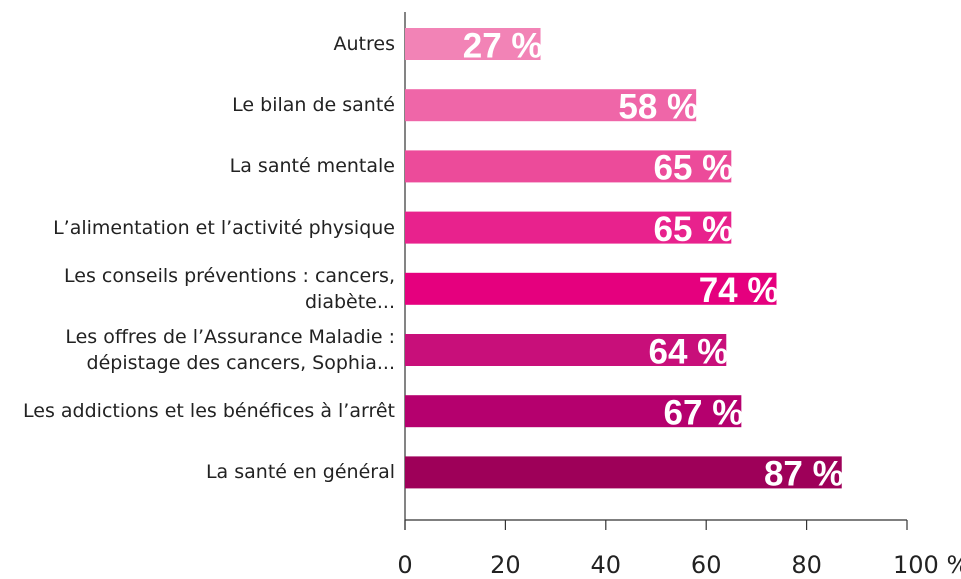 The height and width of the screenshot is (579, 961). I want to click on category-label: La santé en général, so click(300, 472).